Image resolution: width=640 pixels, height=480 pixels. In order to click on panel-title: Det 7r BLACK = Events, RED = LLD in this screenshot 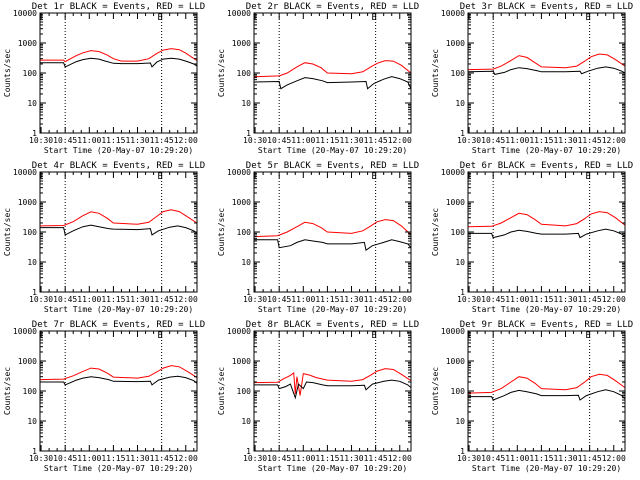, I will do `click(118, 325)`.